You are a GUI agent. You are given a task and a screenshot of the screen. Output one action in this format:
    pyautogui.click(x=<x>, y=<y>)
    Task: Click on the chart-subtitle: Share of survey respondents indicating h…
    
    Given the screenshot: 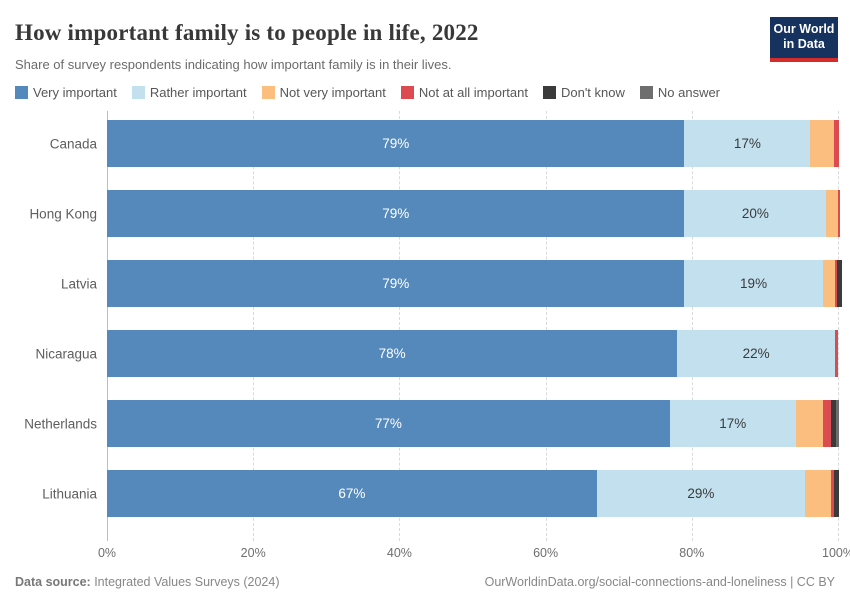 What is the action you would take?
    pyautogui.click(x=233, y=64)
    